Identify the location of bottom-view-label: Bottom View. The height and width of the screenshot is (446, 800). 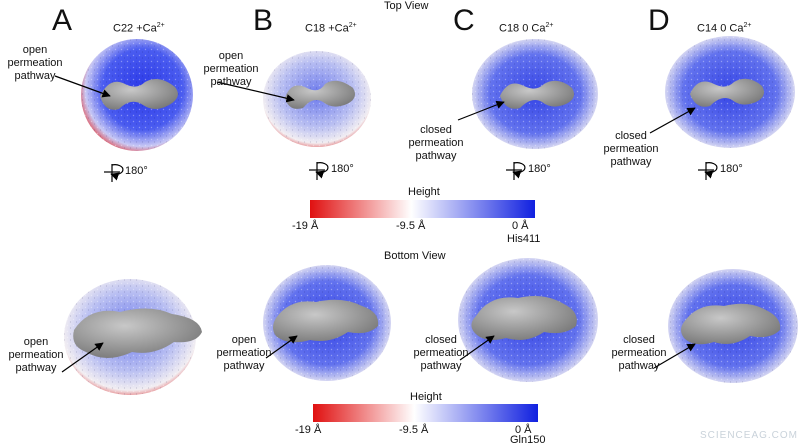
(415, 256).